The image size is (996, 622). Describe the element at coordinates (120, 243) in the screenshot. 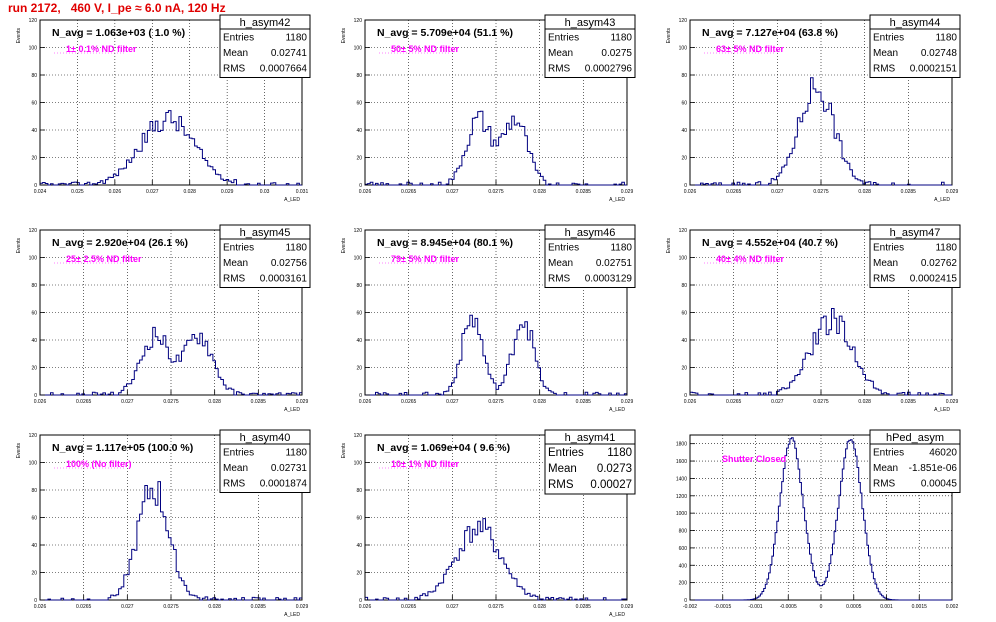

I see `navg-label: N_avg = 2.920e+04 (26.1 %)` at that location.